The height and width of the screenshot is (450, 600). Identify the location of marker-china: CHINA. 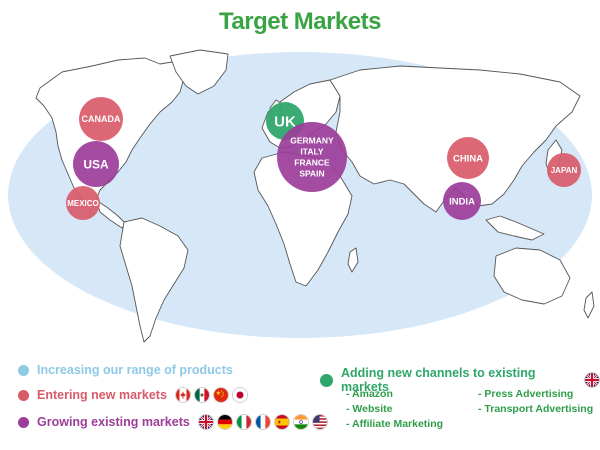
(468, 158).